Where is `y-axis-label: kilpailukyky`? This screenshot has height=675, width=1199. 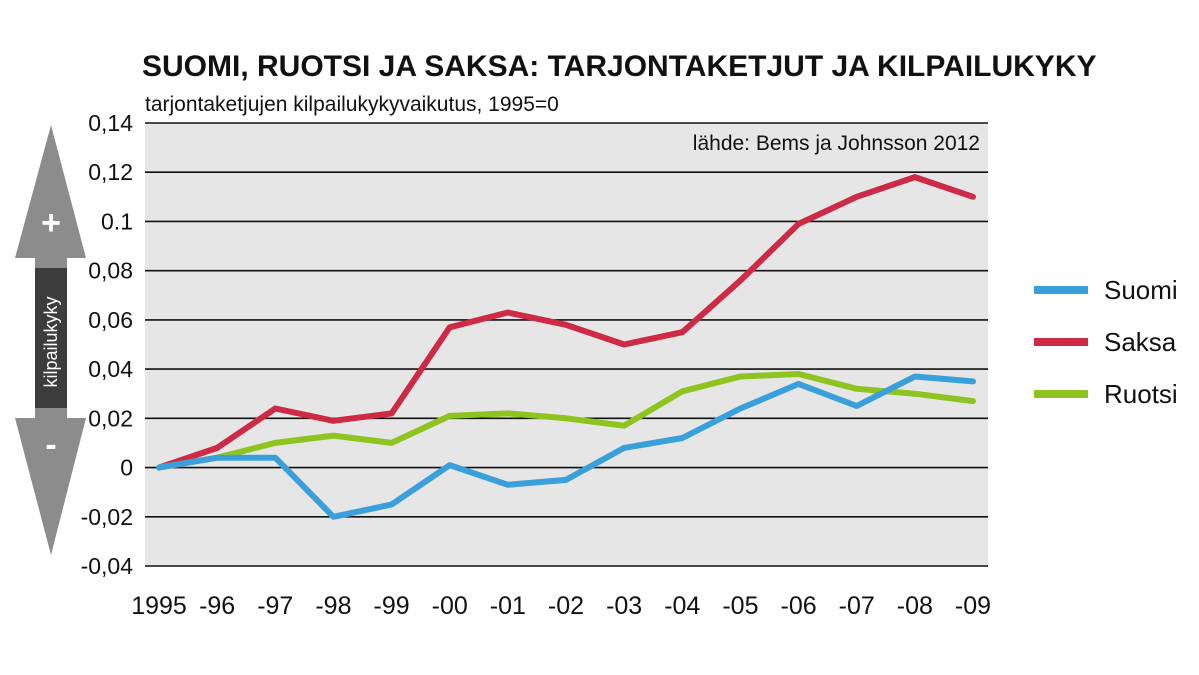 y-axis-label: kilpailukyky is located at coordinates (51, 341).